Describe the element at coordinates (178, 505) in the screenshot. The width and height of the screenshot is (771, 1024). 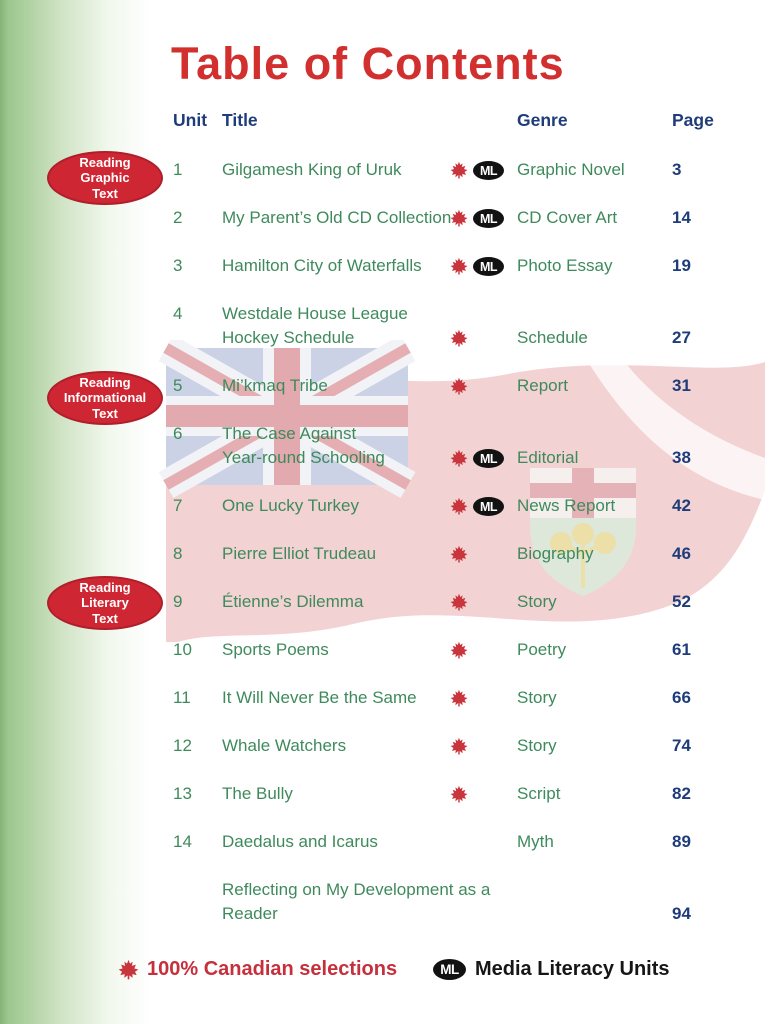
I see `unit-number: 7` at that location.